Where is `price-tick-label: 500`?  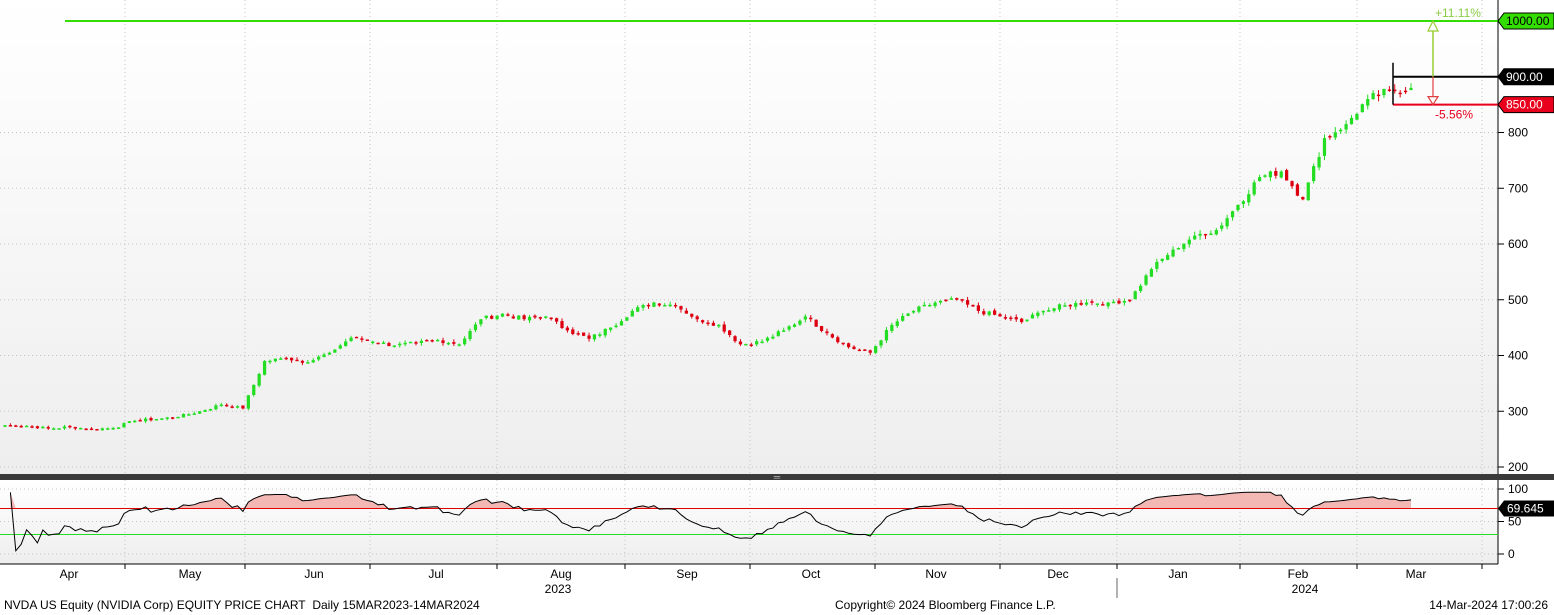 price-tick-label: 500 is located at coordinates (1518, 300).